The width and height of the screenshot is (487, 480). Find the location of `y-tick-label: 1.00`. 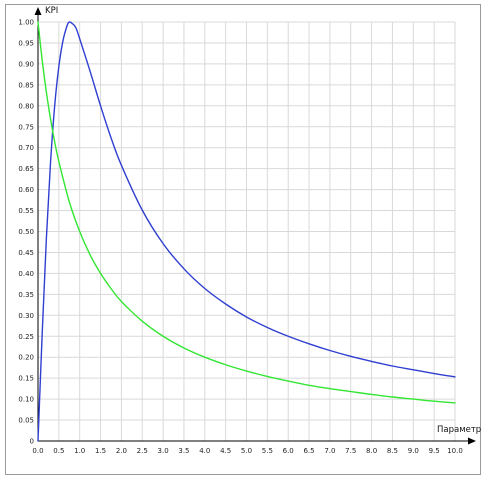

y-tick-label: 1.00 is located at coordinates (26, 23).